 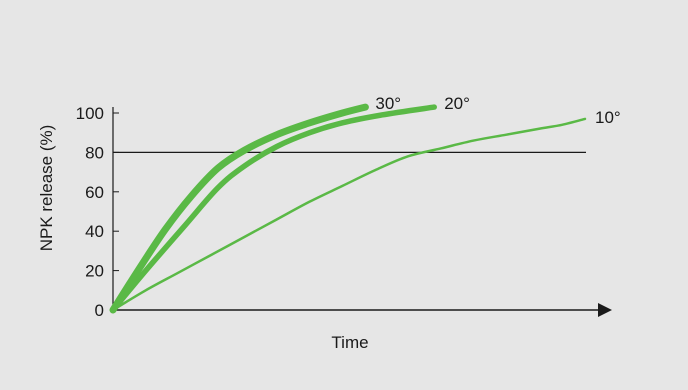 I want to click on y-tick-label: 80, so click(x=94, y=152).